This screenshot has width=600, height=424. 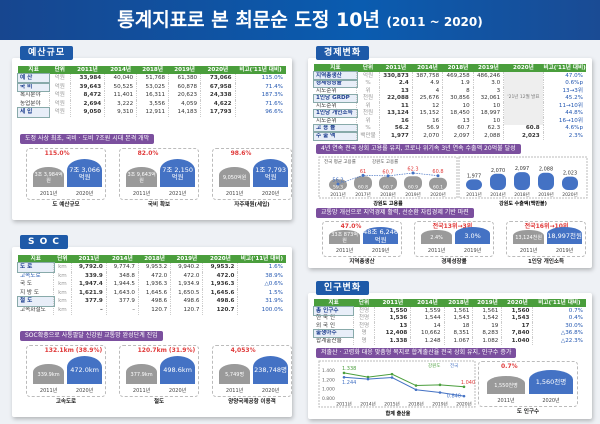 I want to click on row-note: 13→3위, so click(x=572, y=90).